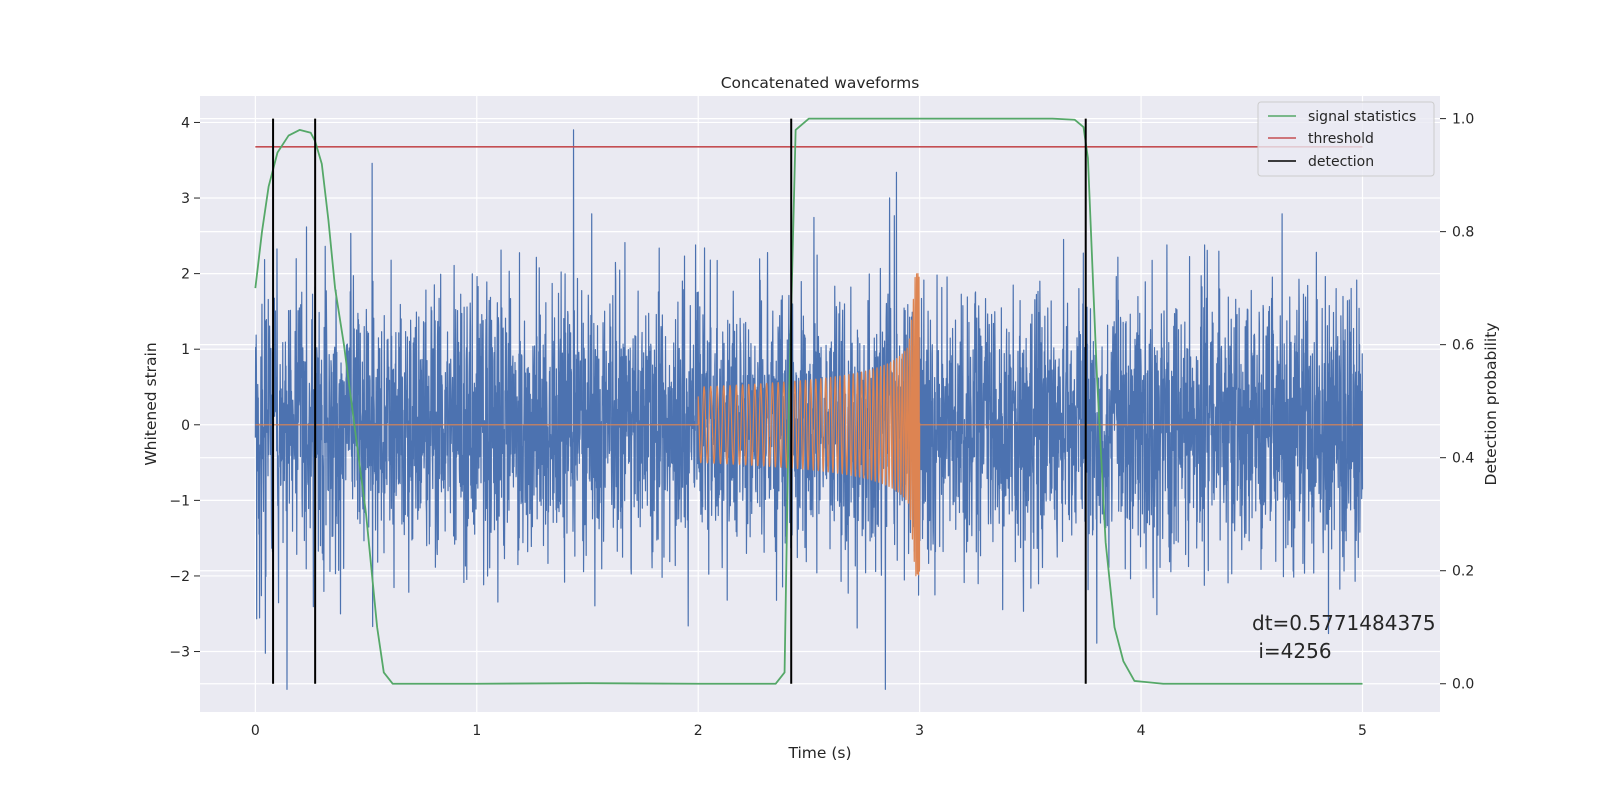  Describe the element at coordinates (1463, 685) in the screenshot. I see `y2-tick-label-0: 0.0` at that location.